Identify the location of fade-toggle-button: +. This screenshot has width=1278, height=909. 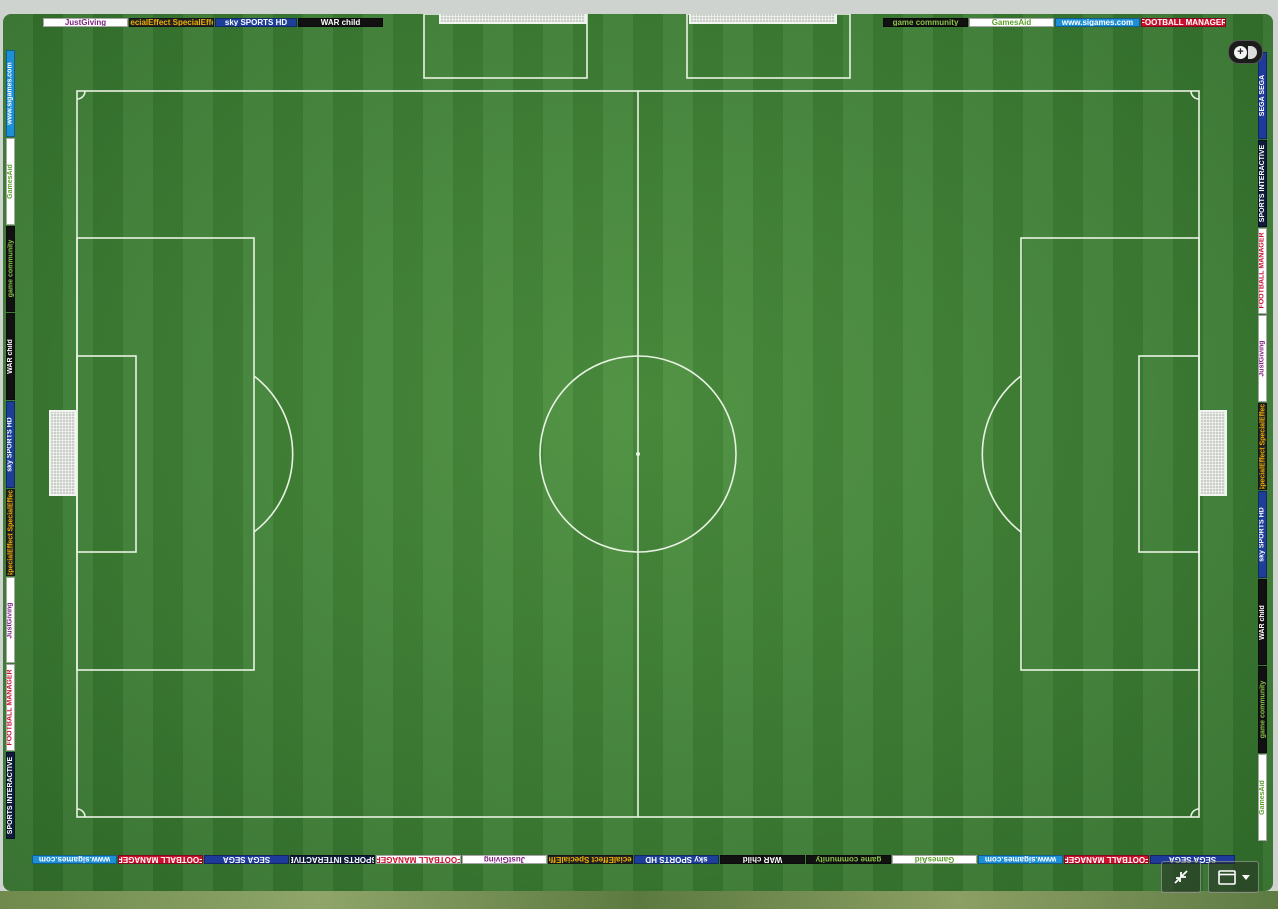
(1245, 52).